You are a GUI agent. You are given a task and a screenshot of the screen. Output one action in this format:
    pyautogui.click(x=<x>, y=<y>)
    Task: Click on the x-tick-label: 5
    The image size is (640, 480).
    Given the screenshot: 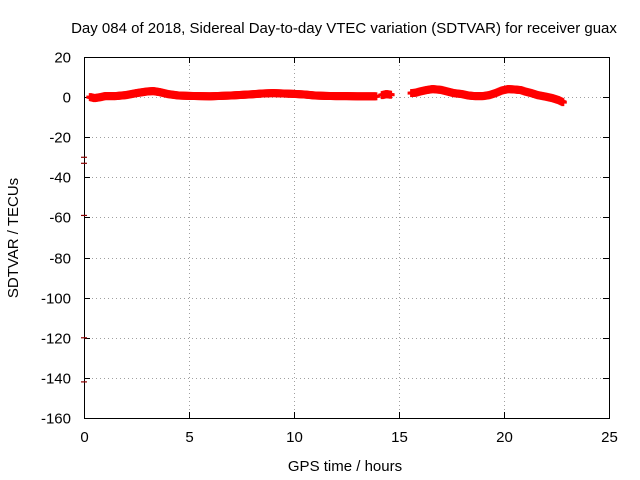 What is the action you would take?
    pyautogui.click(x=189, y=437)
    